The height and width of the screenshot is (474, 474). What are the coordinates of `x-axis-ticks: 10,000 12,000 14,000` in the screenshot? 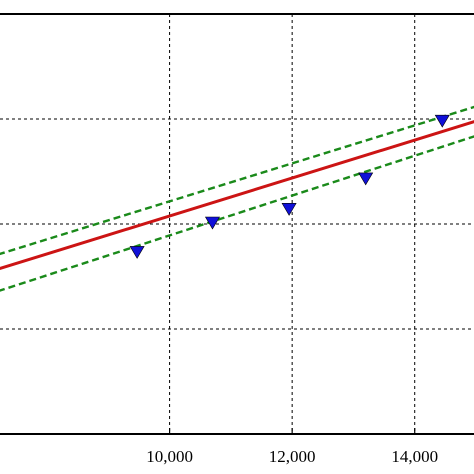 It's located at (292, 447).